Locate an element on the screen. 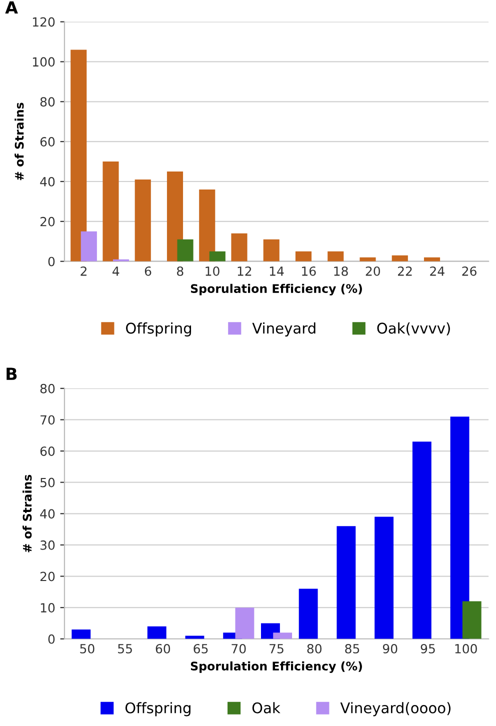  x-tick-label: 55 is located at coordinates (125, 649).